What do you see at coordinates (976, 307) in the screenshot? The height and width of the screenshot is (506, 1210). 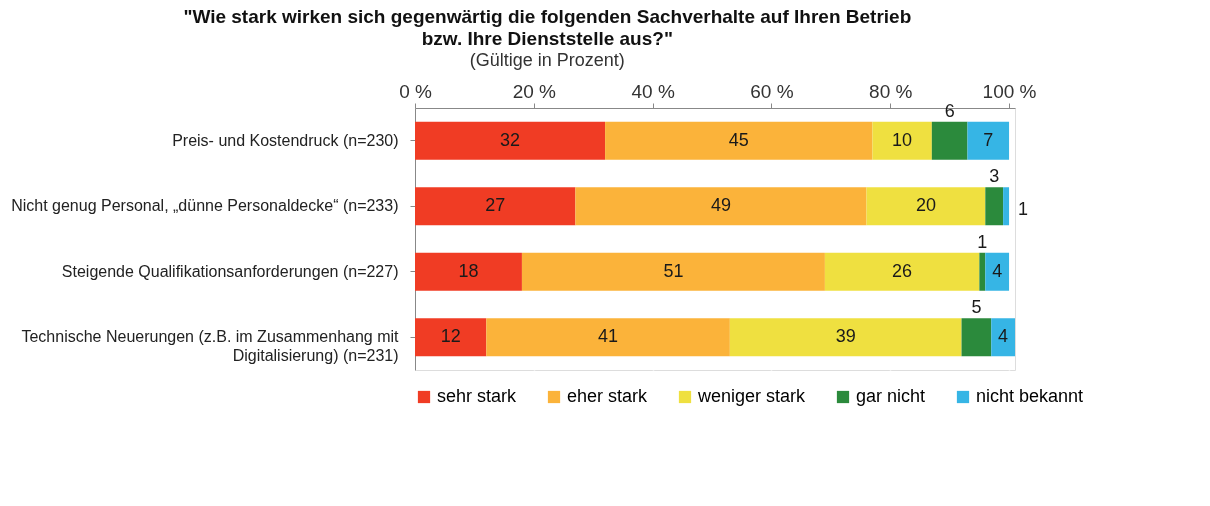 I see `data-label: 5` at bounding box center [976, 307].